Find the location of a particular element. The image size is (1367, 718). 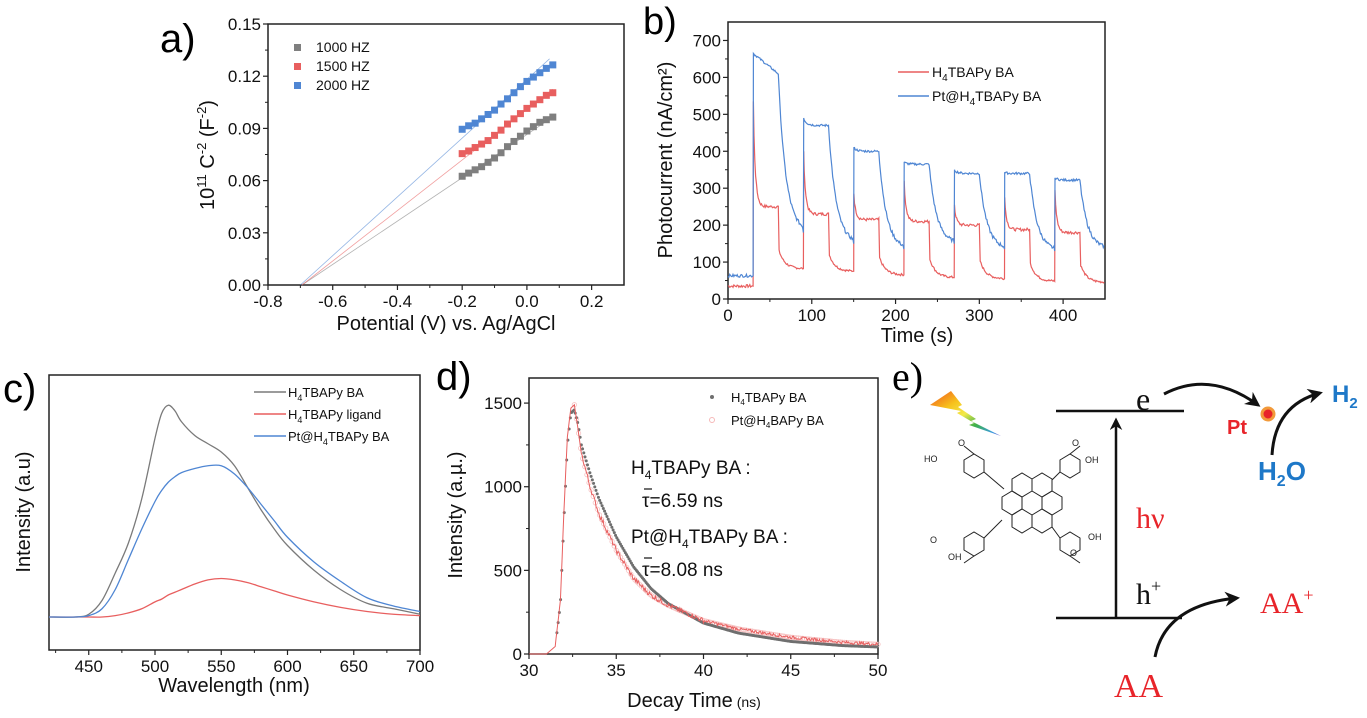

legend-b: H4TBAPy BA Pt@H4TBAPy BA is located at coordinates (970, 86).